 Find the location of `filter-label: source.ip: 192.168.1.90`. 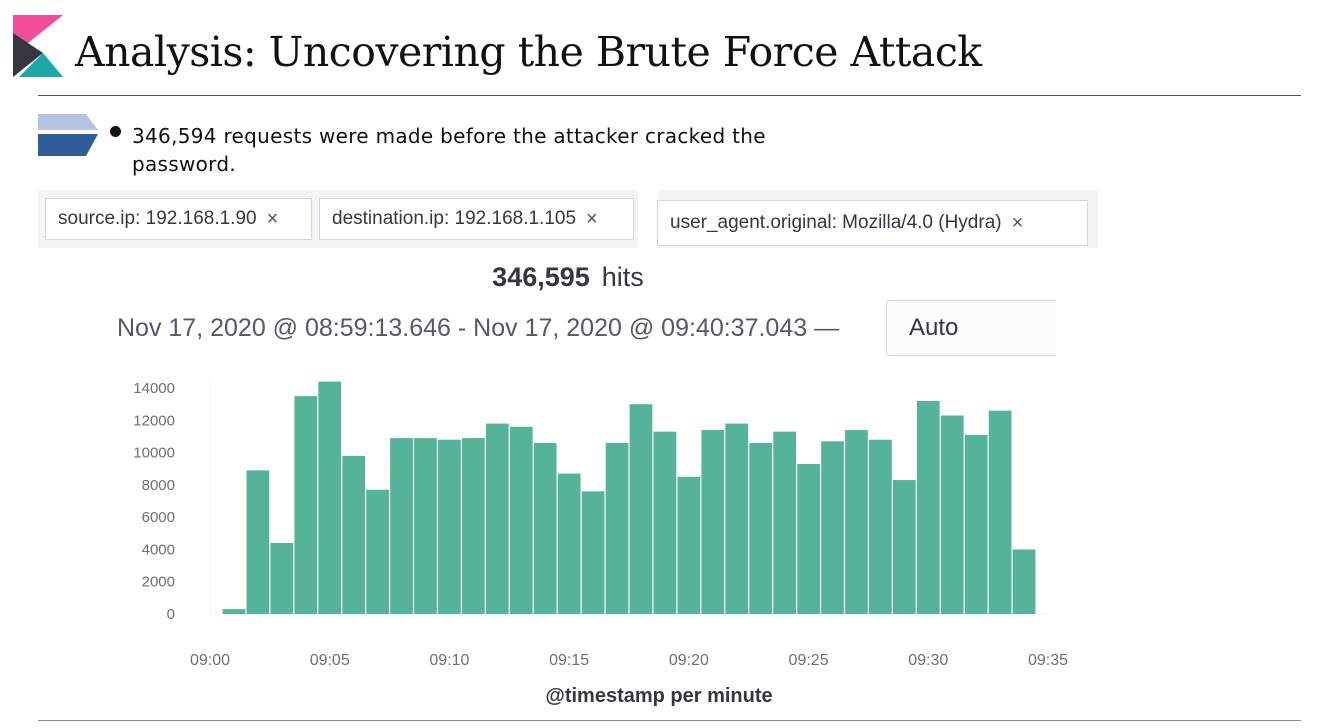

filter-label: source.ip: 192.168.1.90 is located at coordinates (157, 218).